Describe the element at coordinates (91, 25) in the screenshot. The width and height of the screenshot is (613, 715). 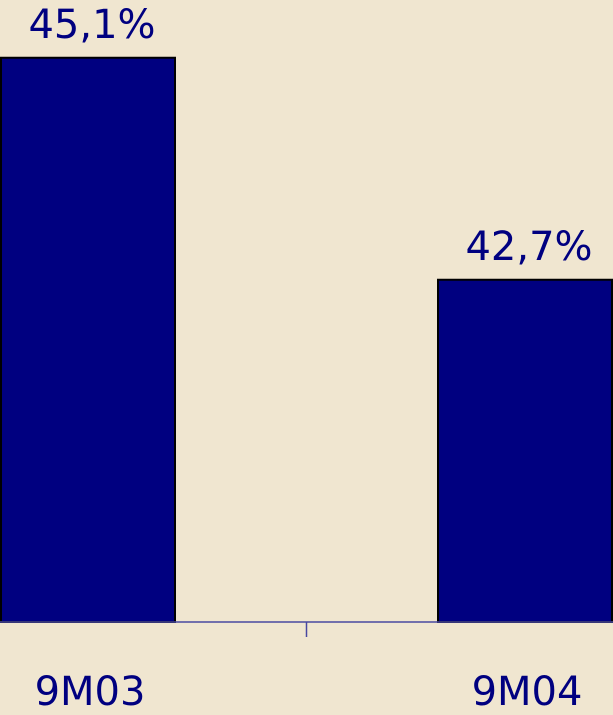
I see `data-label: 45,1%` at that location.